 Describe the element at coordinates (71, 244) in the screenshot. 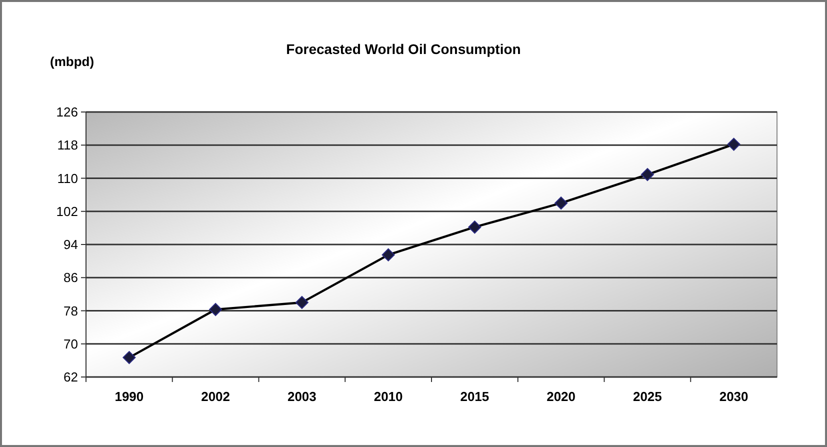

I see `y-tick-label: 94` at that location.